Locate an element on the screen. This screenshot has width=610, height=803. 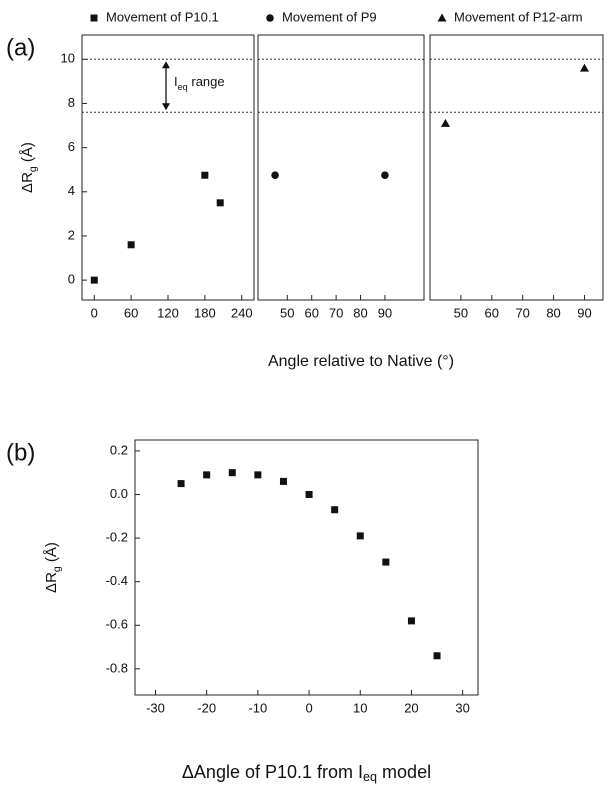
y-tick-label: -0.2 is located at coordinates (117, 537).